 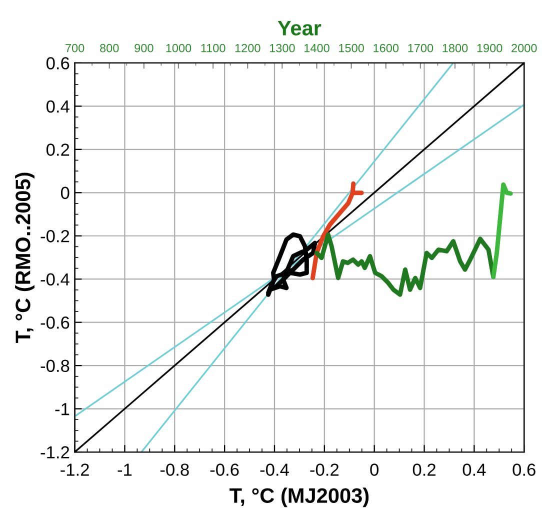 I want to click on x-tick-label: 0.4, so click(x=474, y=470).